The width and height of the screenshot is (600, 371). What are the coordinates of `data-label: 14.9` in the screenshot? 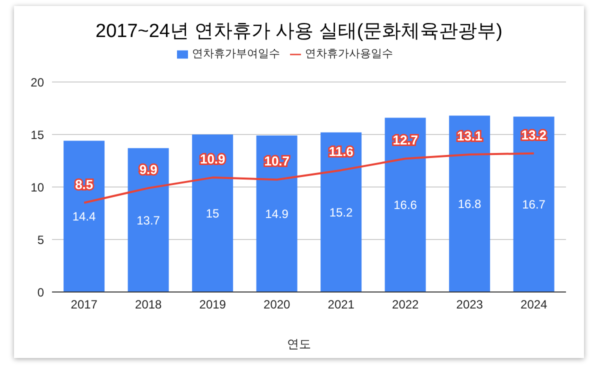 It's located at (277, 214).